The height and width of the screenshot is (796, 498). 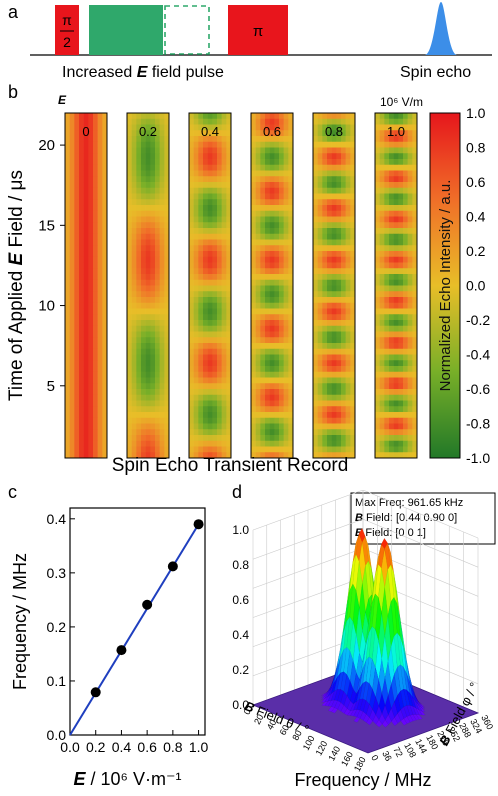 What do you see at coordinates (173, 747) in the screenshot?
I see `x-tick-label: 0.8` at bounding box center [173, 747].